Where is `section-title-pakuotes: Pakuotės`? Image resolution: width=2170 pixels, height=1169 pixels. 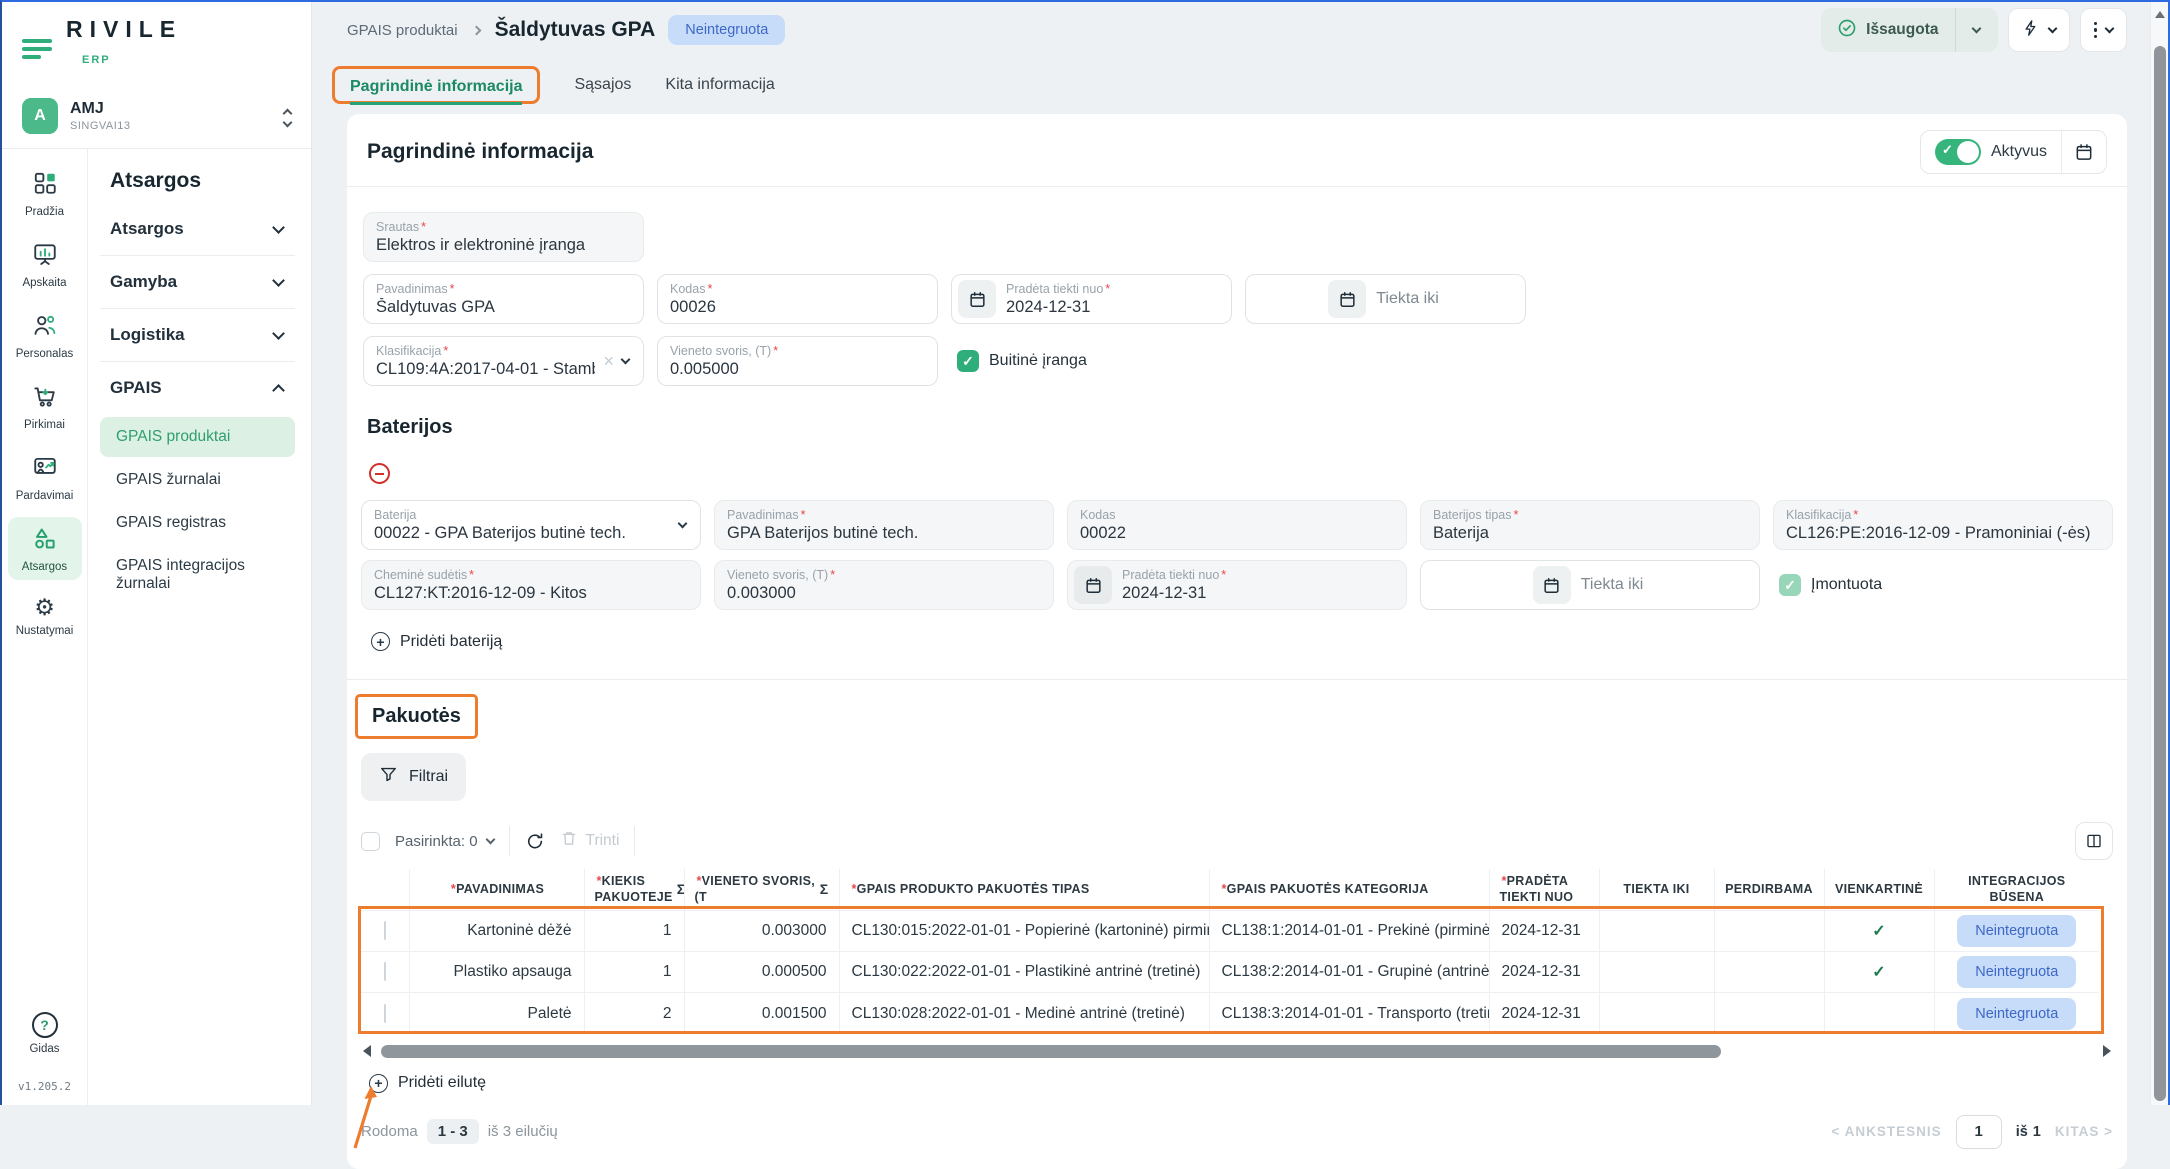 section-title-pakuotes: Pakuotės is located at coordinates (416, 716).